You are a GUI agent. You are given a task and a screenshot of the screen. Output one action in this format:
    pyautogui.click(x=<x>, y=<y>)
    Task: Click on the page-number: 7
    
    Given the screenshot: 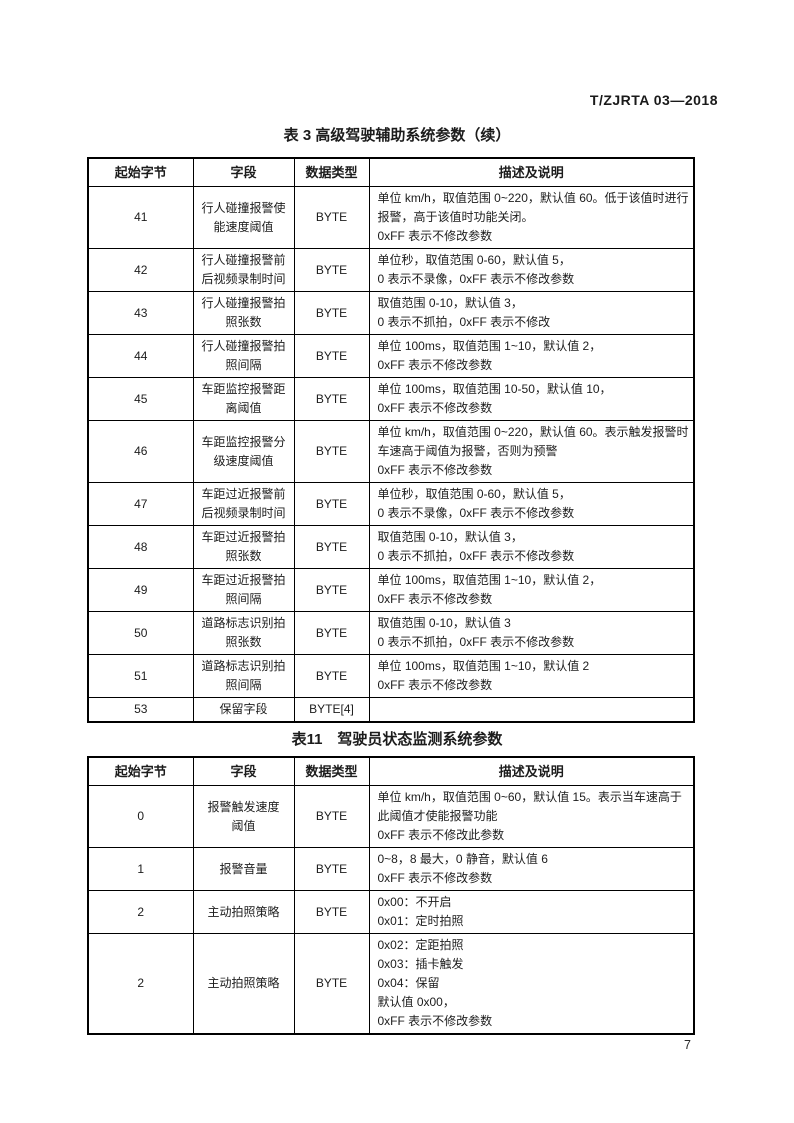 What is the action you would take?
    pyautogui.click(x=687, y=1045)
    